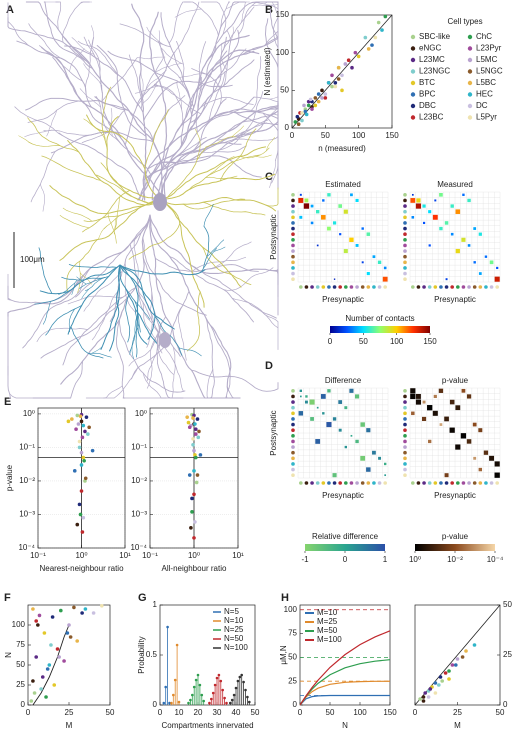  I want to click on legend-title: Cell types, so click(464, 21).